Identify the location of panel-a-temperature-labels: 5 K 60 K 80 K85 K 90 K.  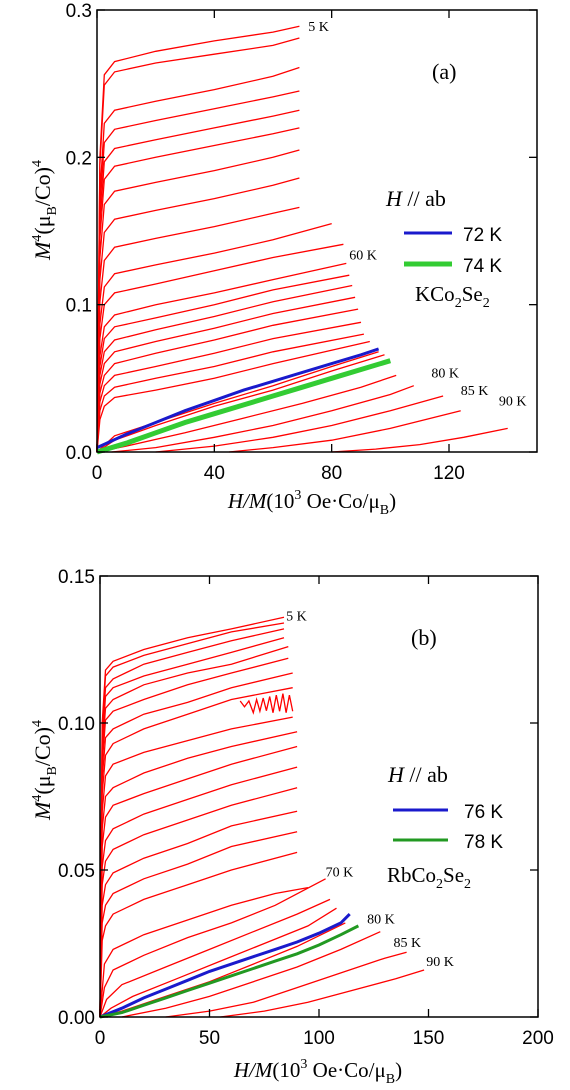
(417, 214).